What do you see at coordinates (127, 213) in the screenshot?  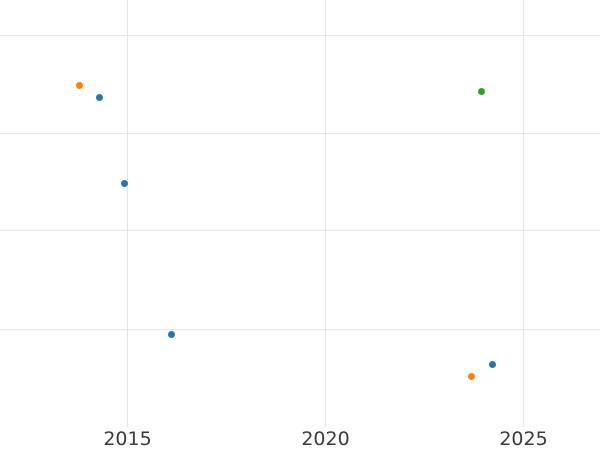 I see `vertical-gridline-2015` at bounding box center [127, 213].